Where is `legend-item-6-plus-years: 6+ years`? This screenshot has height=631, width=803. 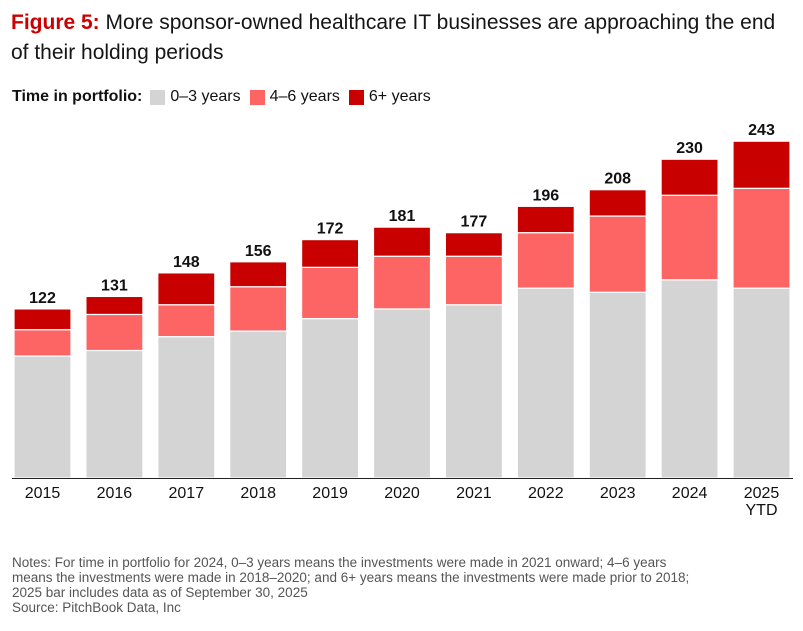 legend-item-6-plus-years: 6+ years is located at coordinates (389, 97).